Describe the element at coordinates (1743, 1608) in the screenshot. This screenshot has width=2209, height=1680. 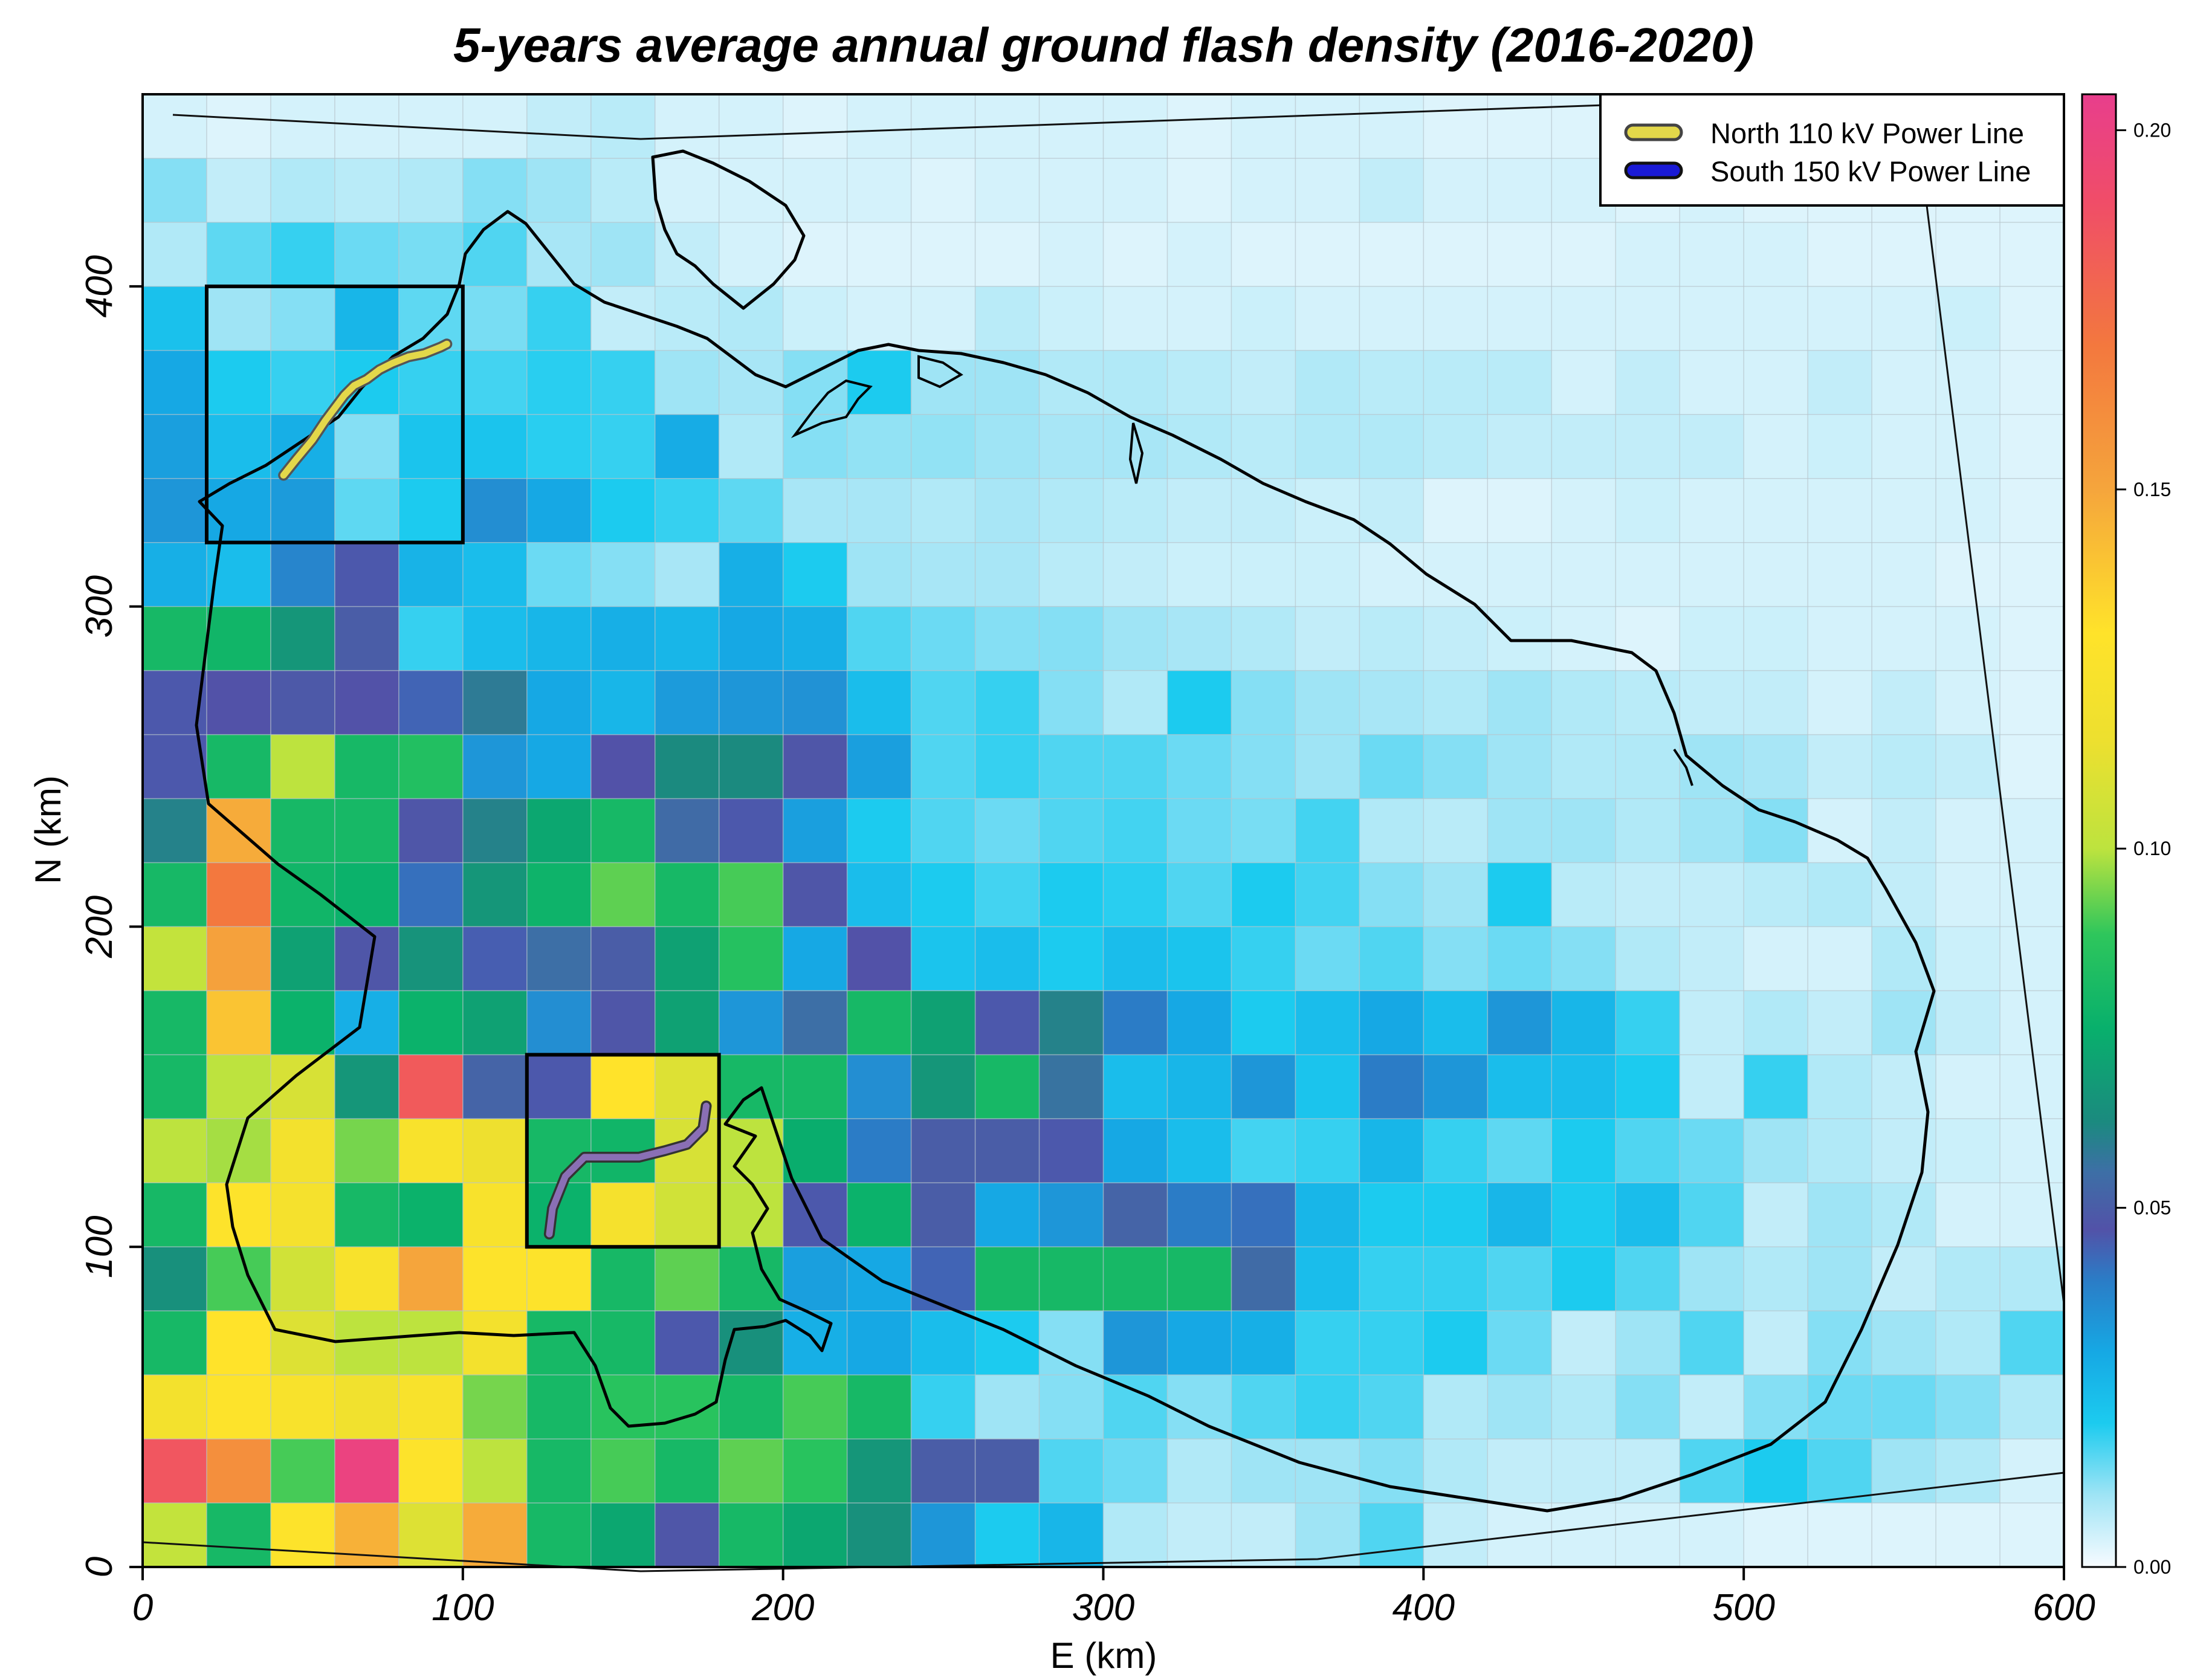
I see `x-tick-label: 500` at that location.